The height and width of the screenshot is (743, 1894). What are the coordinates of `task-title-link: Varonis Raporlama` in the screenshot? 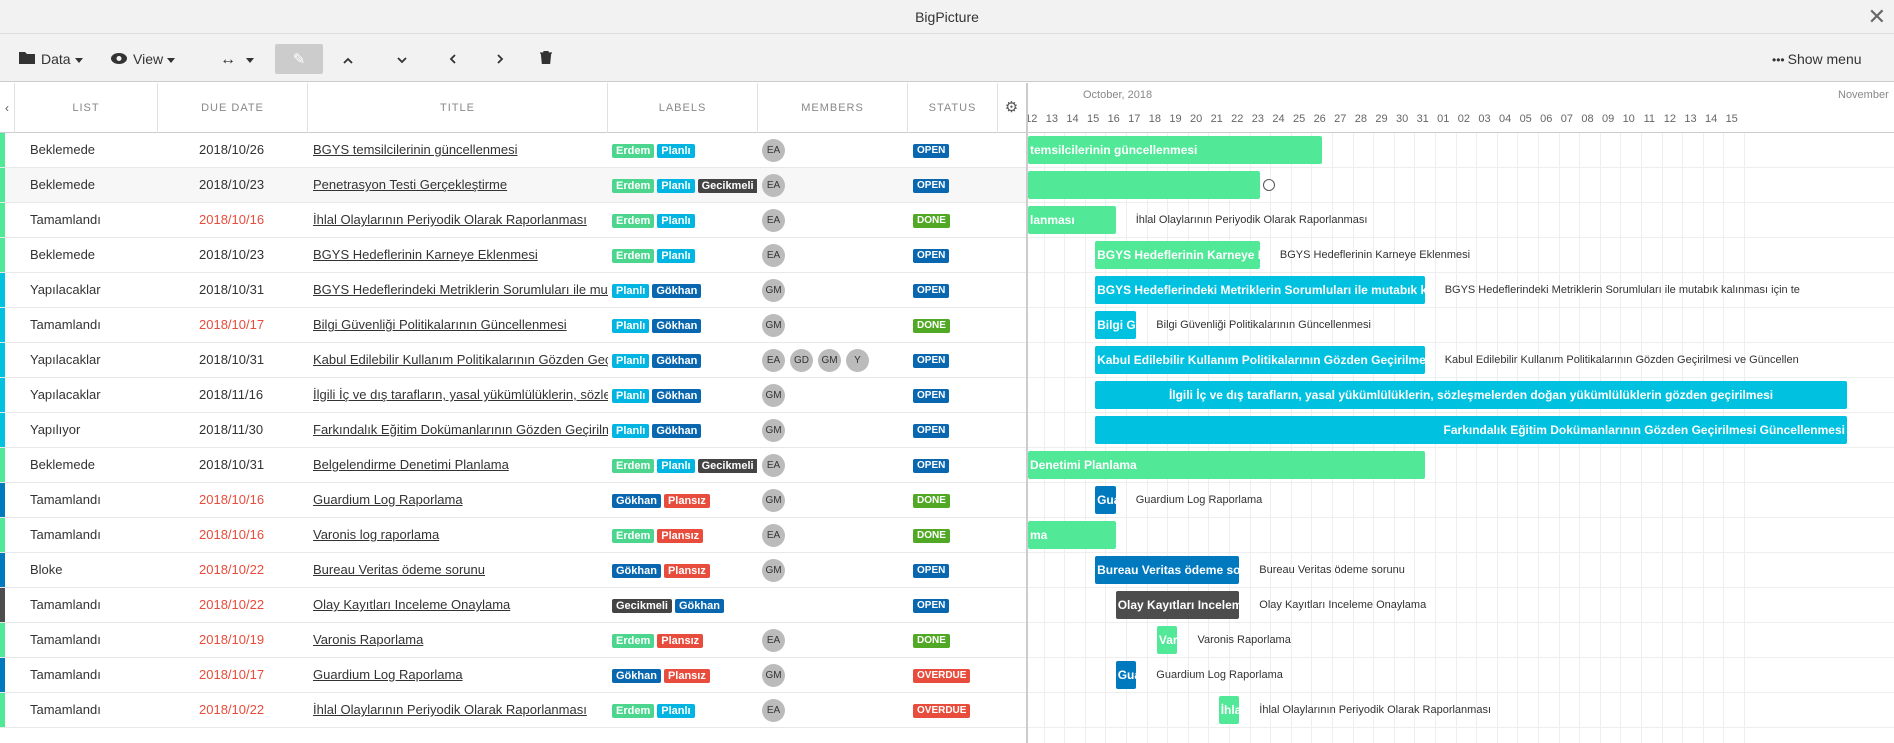 It's located at (368, 639).